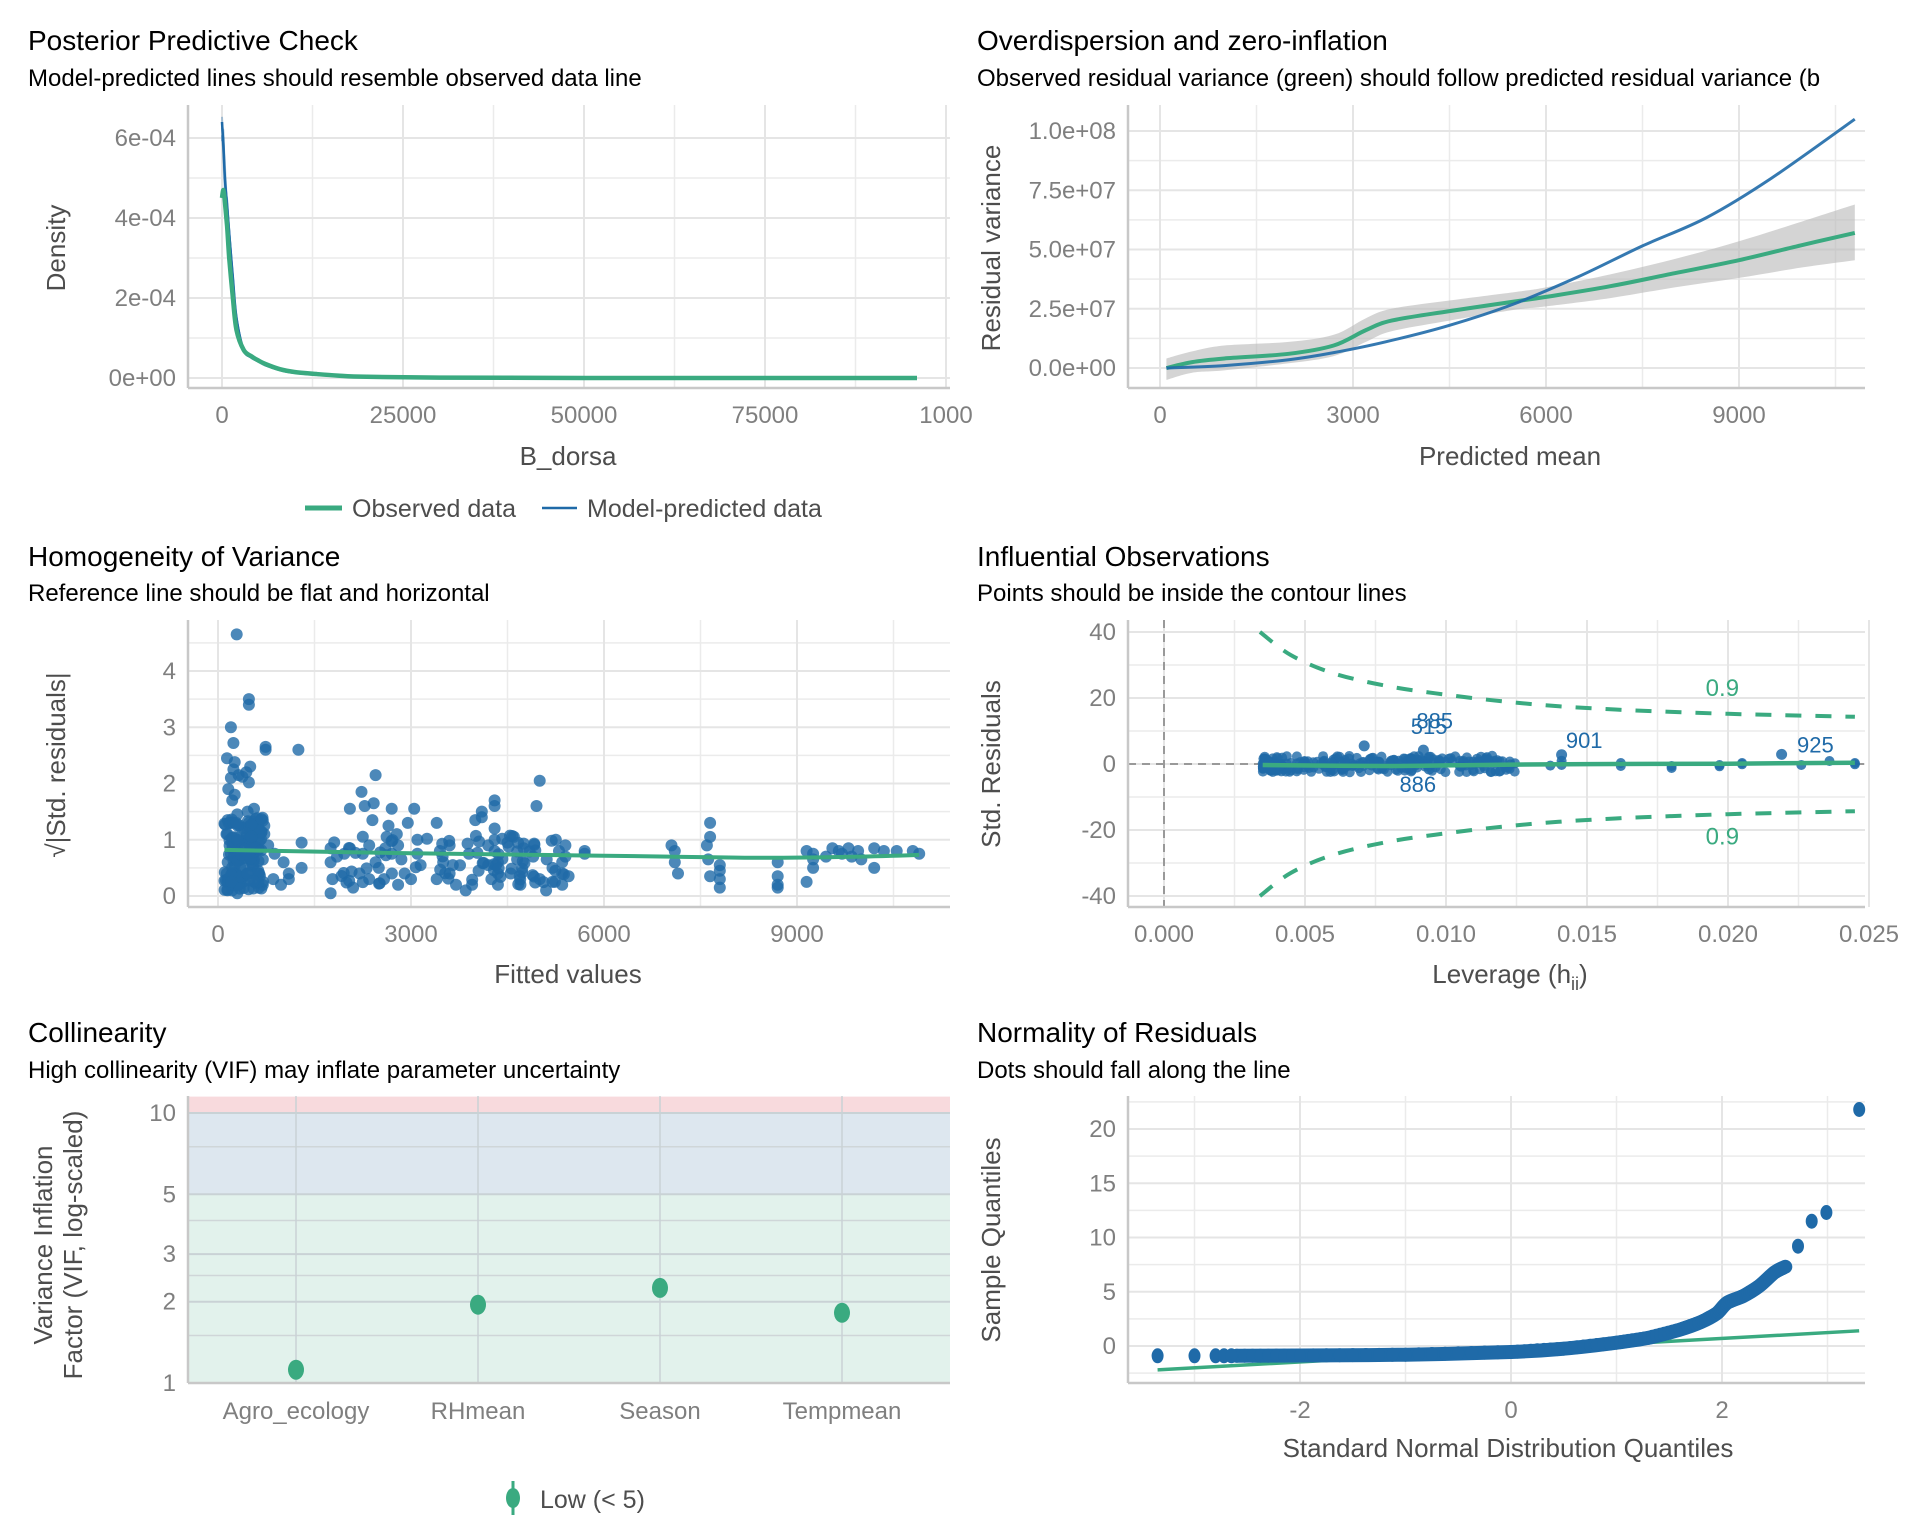  I want to click on x-tick-label: 0.020, so click(1728, 934).